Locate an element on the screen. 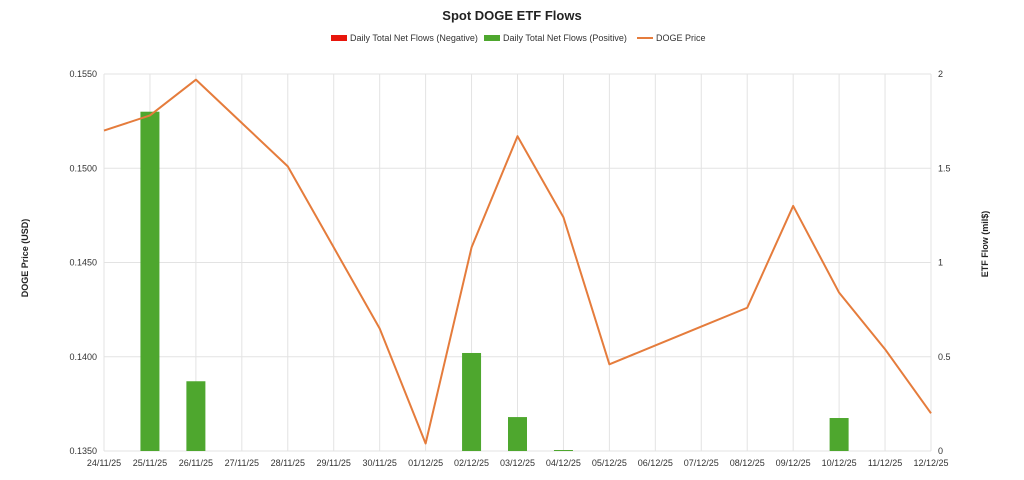 This screenshot has width=1024, height=480. left-tick-label: 0.1500 is located at coordinates (83, 168).